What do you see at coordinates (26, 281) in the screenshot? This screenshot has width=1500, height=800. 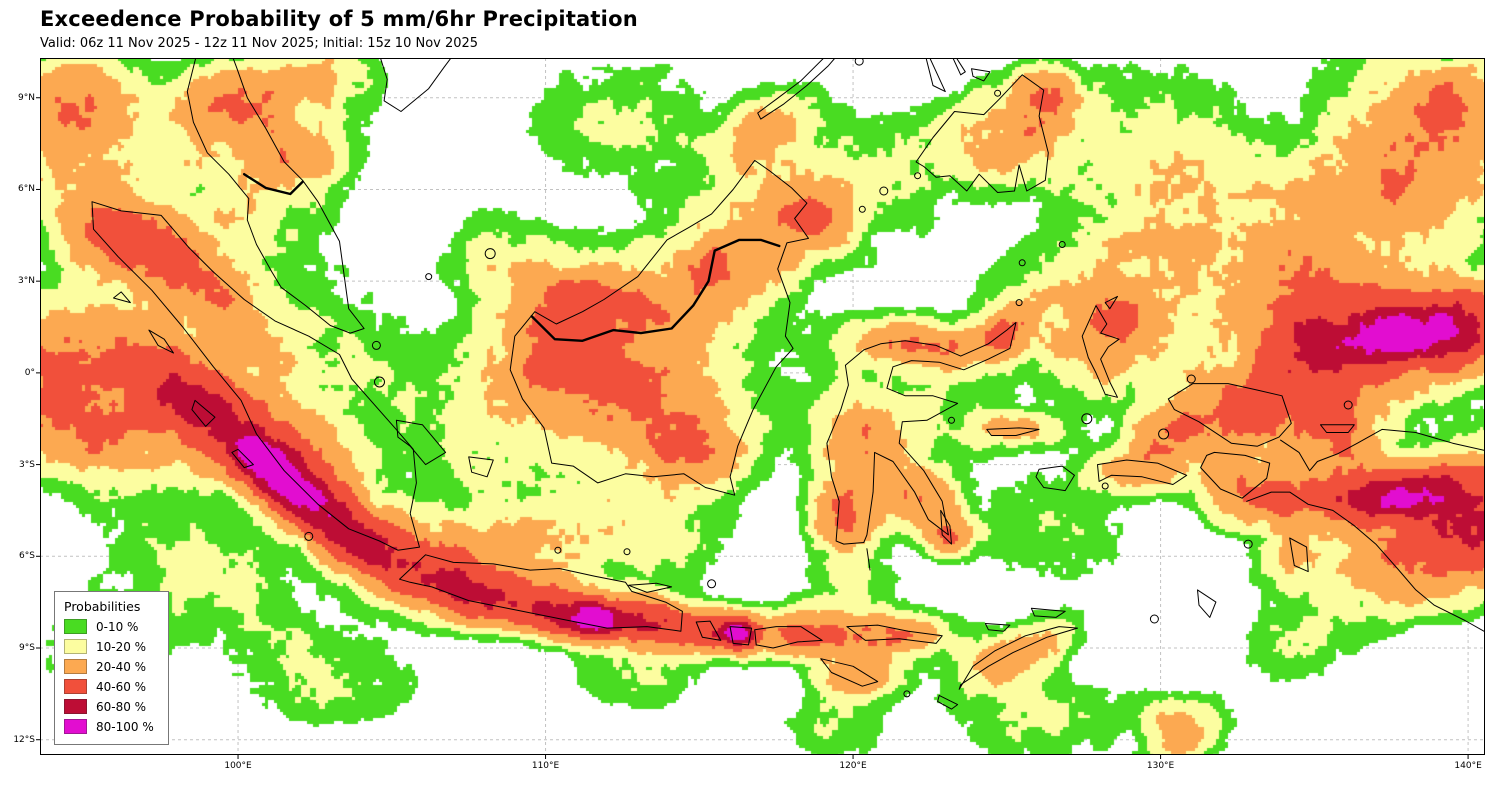 I see `lat-tick-label: 3°N` at bounding box center [26, 281].